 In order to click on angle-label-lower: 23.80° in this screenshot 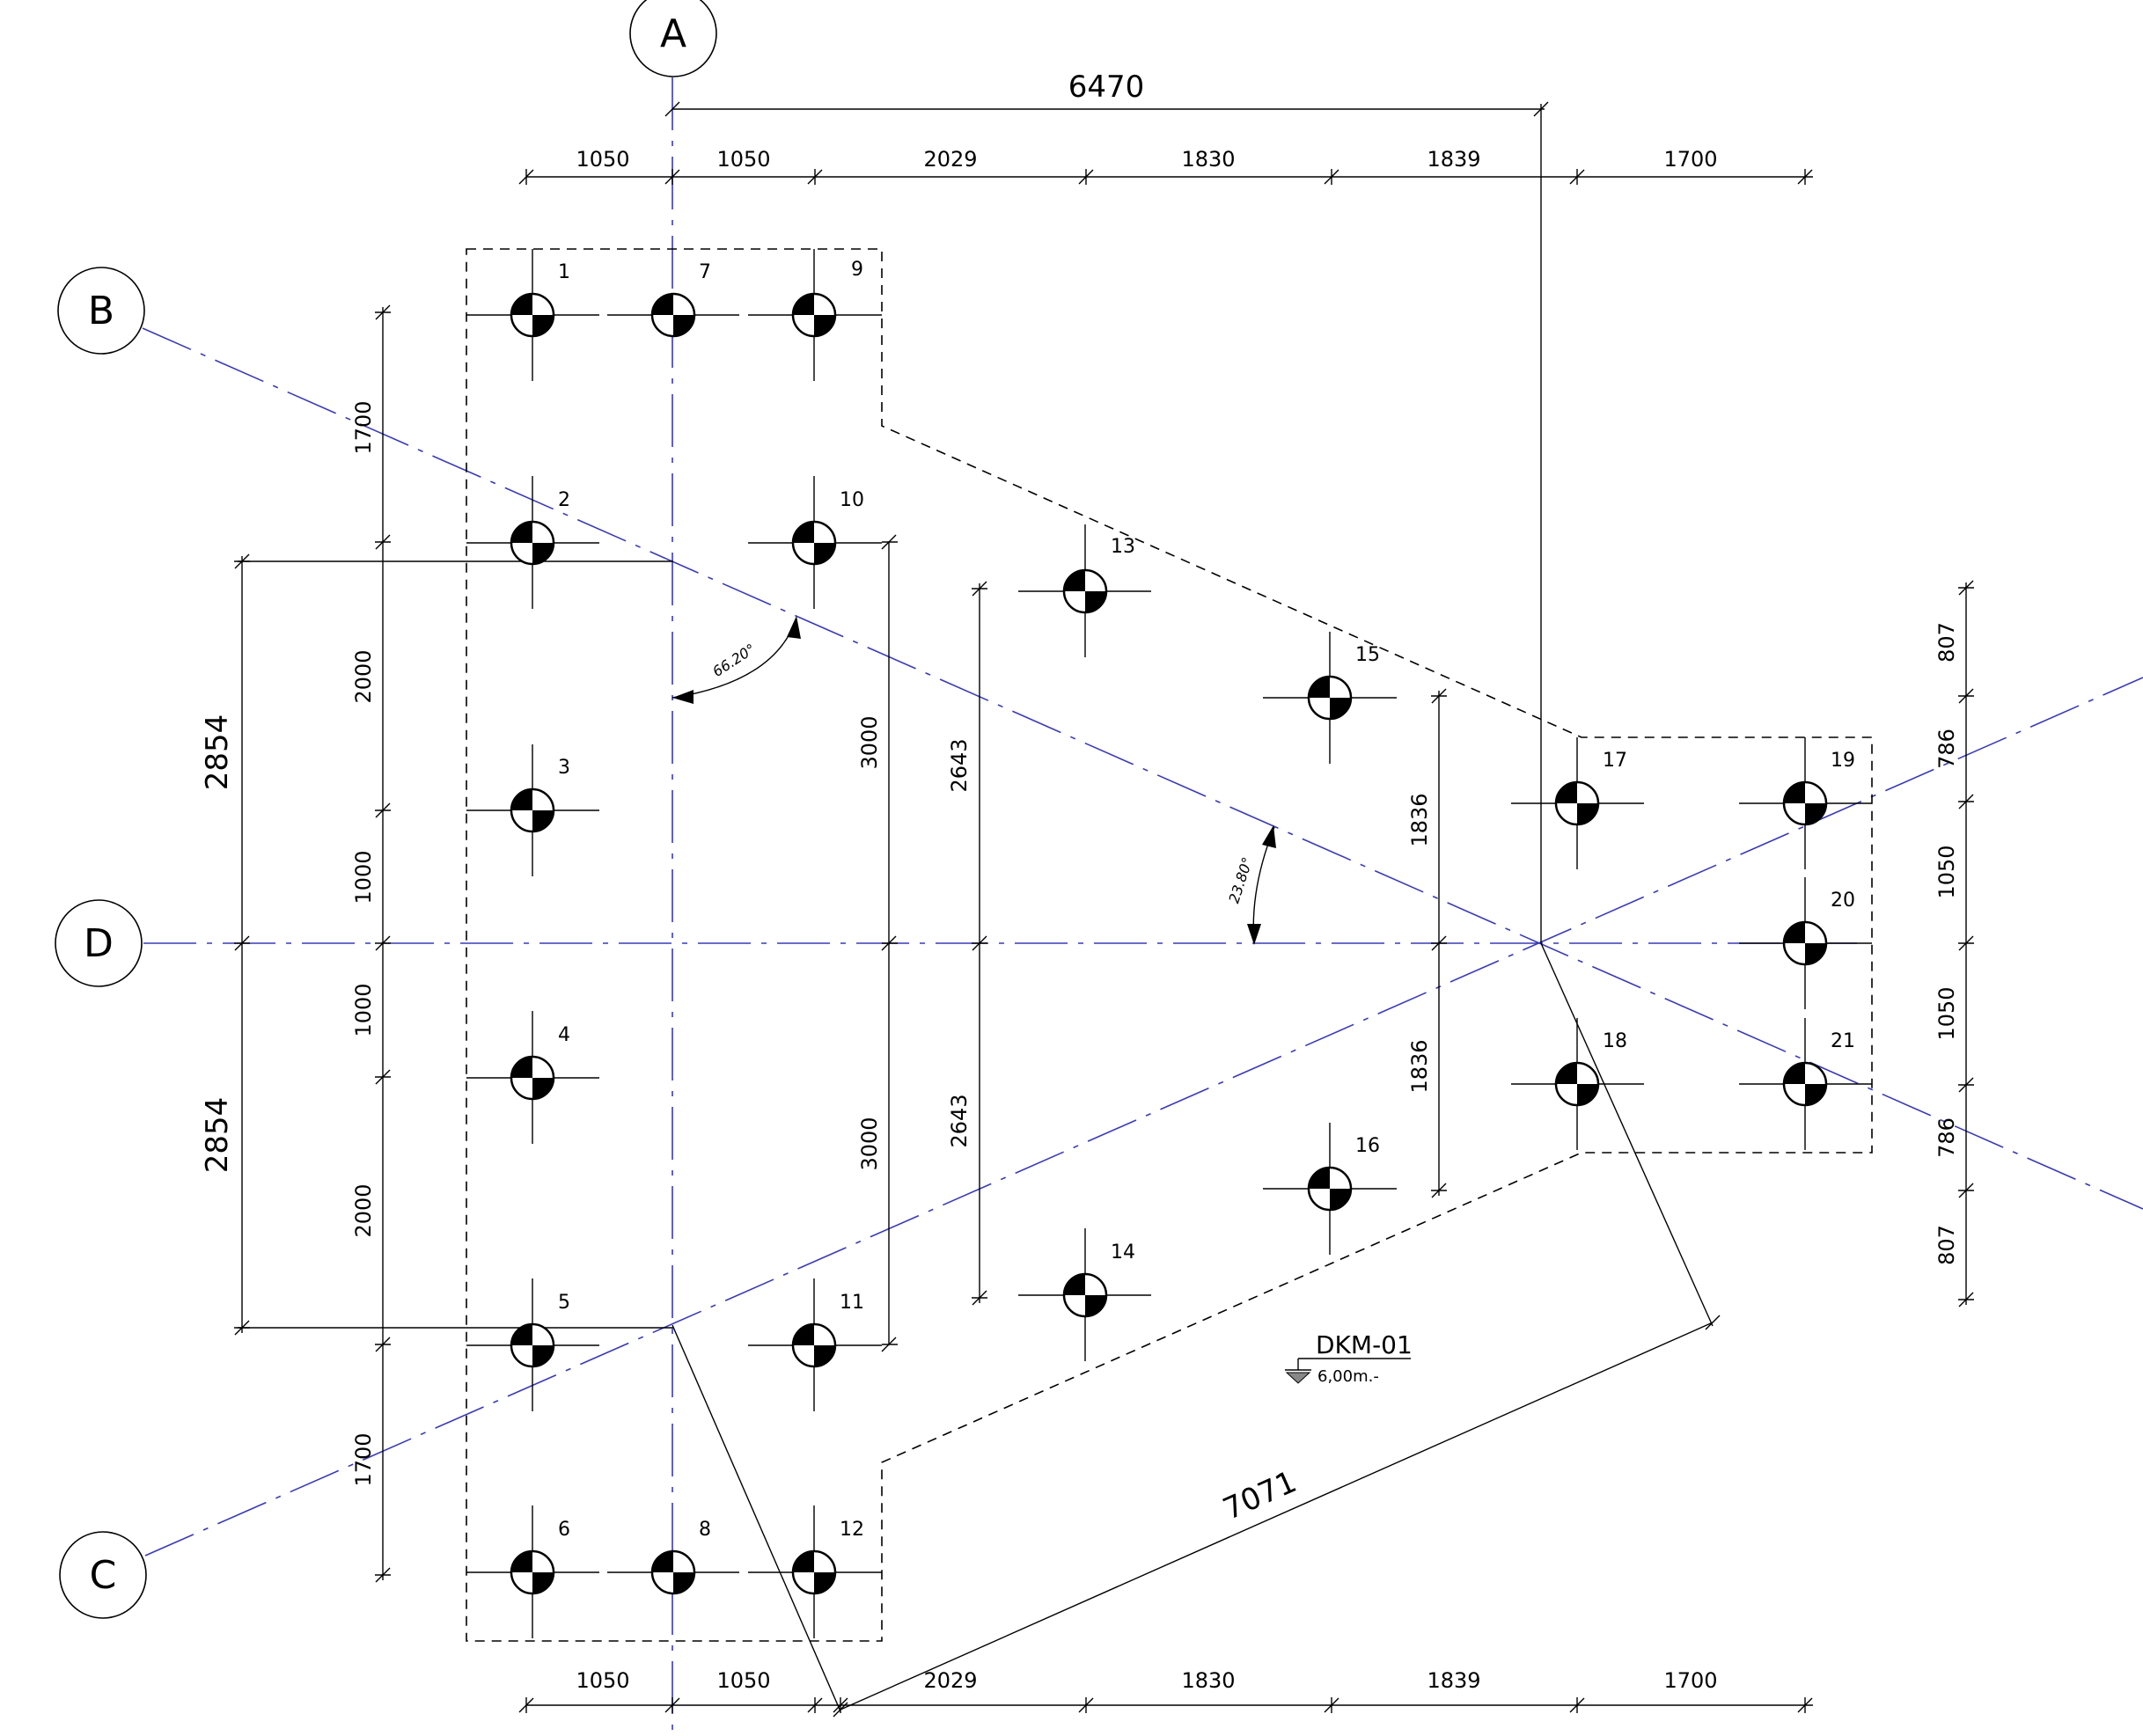, I will do `click(1240, 880)`.